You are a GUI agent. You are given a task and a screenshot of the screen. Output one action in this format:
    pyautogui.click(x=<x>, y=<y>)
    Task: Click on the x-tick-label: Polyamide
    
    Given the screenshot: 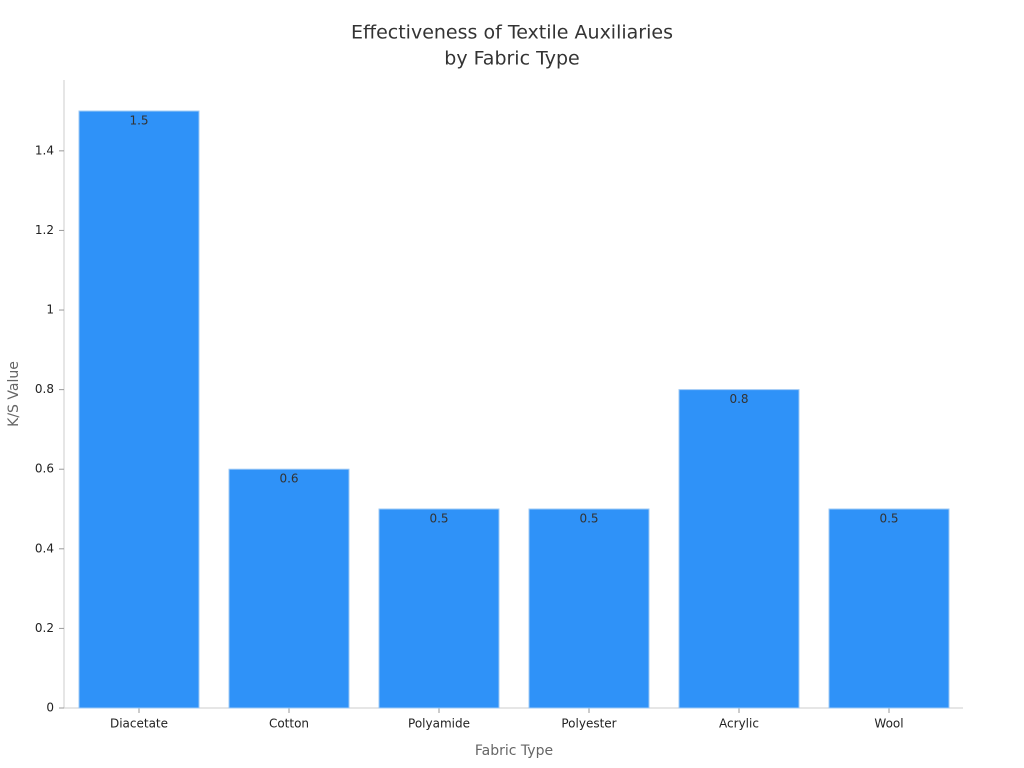 What is the action you would take?
    pyautogui.click(x=439, y=724)
    